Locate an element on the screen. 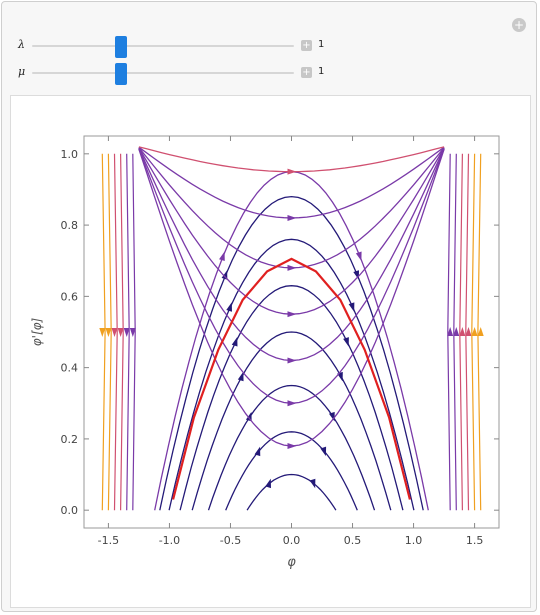 The width and height of the screenshot is (540, 615). x-tick-label: 0.0 is located at coordinates (292, 540).